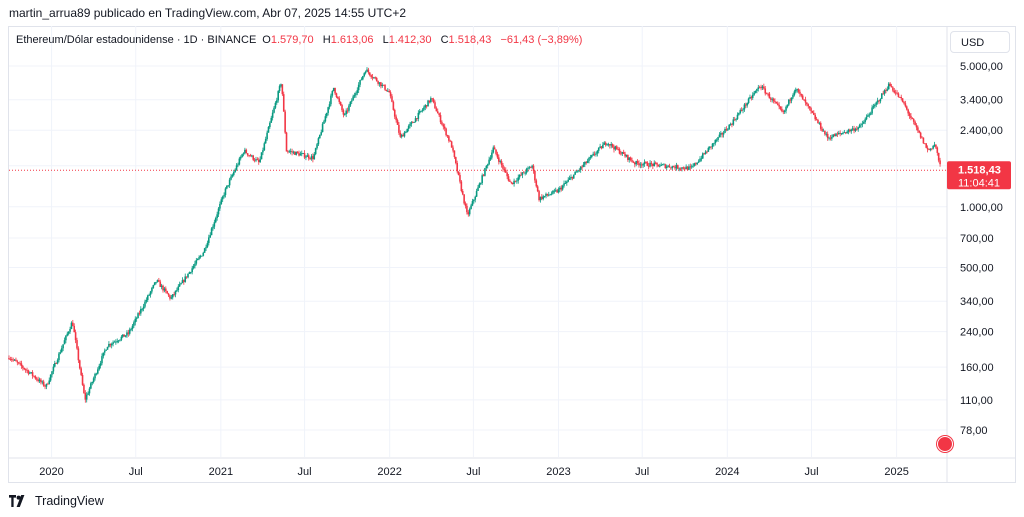  Describe the element at coordinates (980, 42) in the screenshot. I see `currency-button: USD` at that location.